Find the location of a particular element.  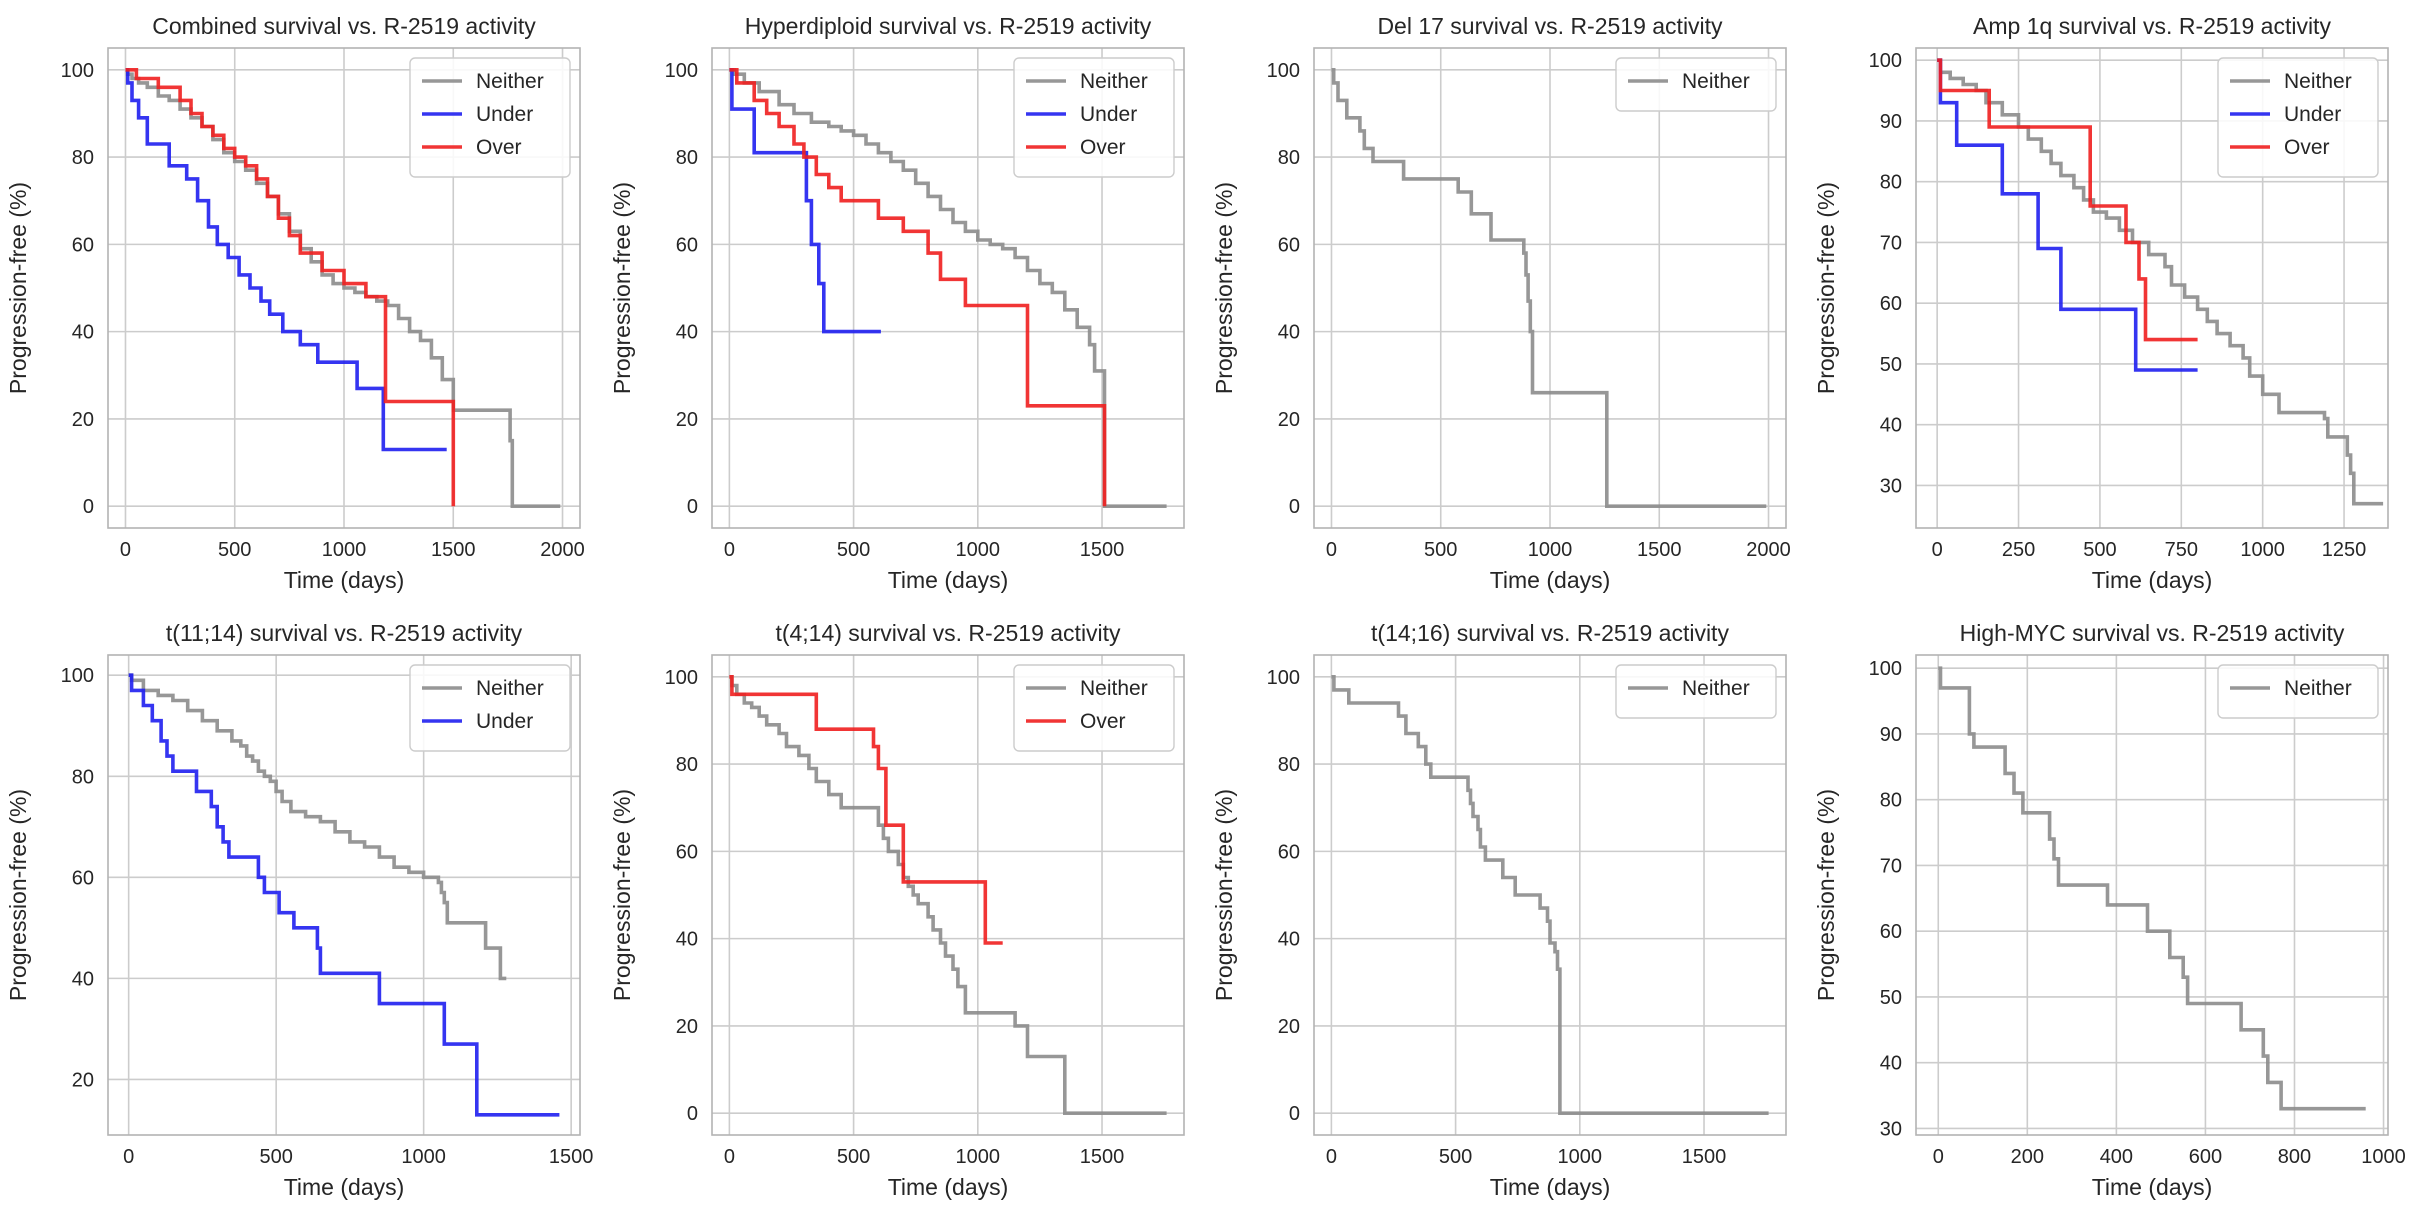

x-tick-label: 1250 is located at coordinates (2344, 550).